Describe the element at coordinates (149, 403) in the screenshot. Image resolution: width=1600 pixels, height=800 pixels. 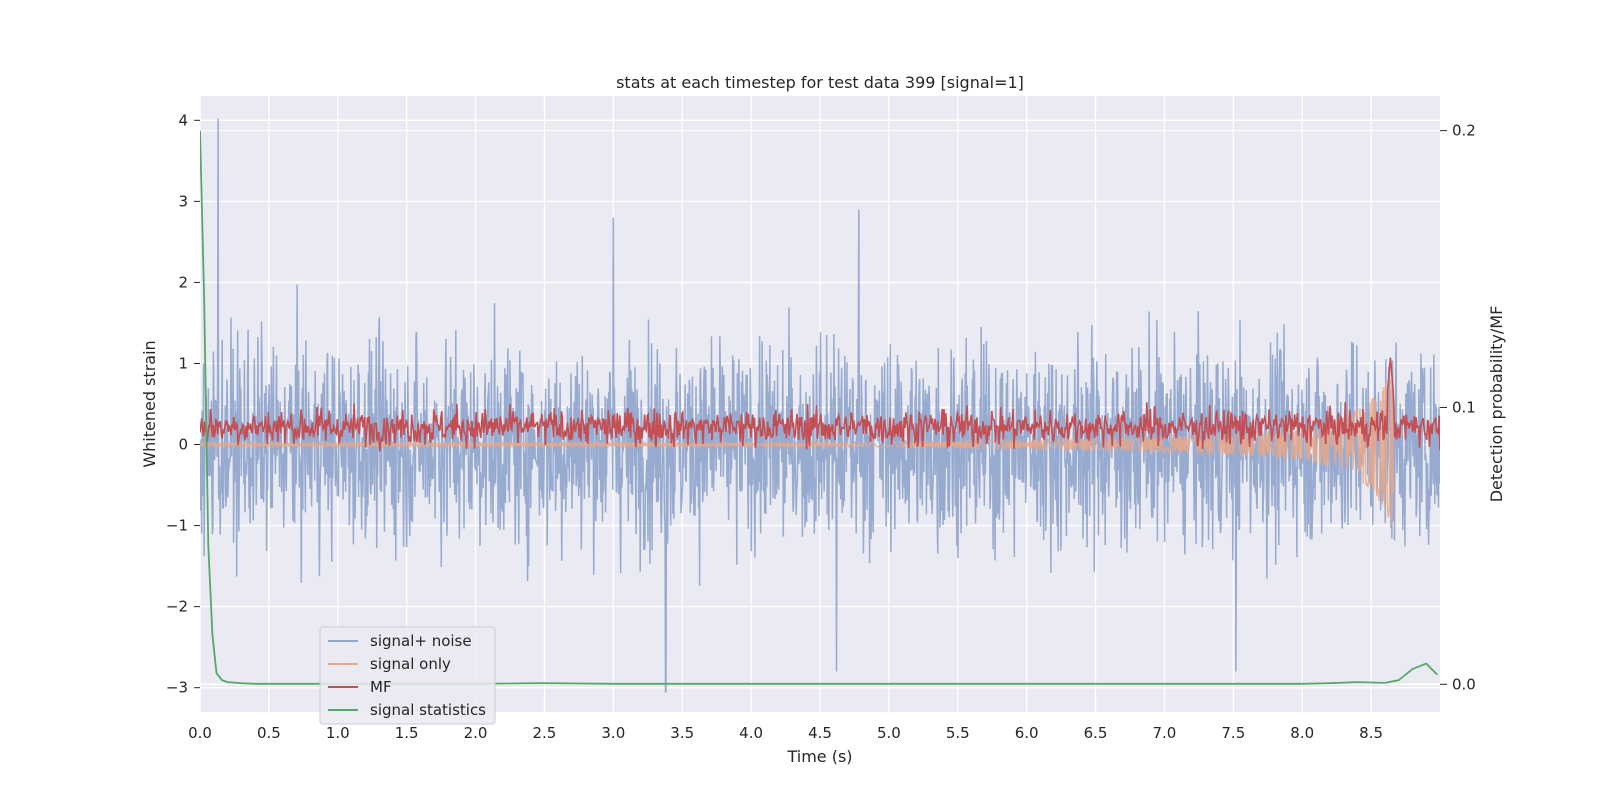
I see `y-axis-label: Whitened strain` at that location.